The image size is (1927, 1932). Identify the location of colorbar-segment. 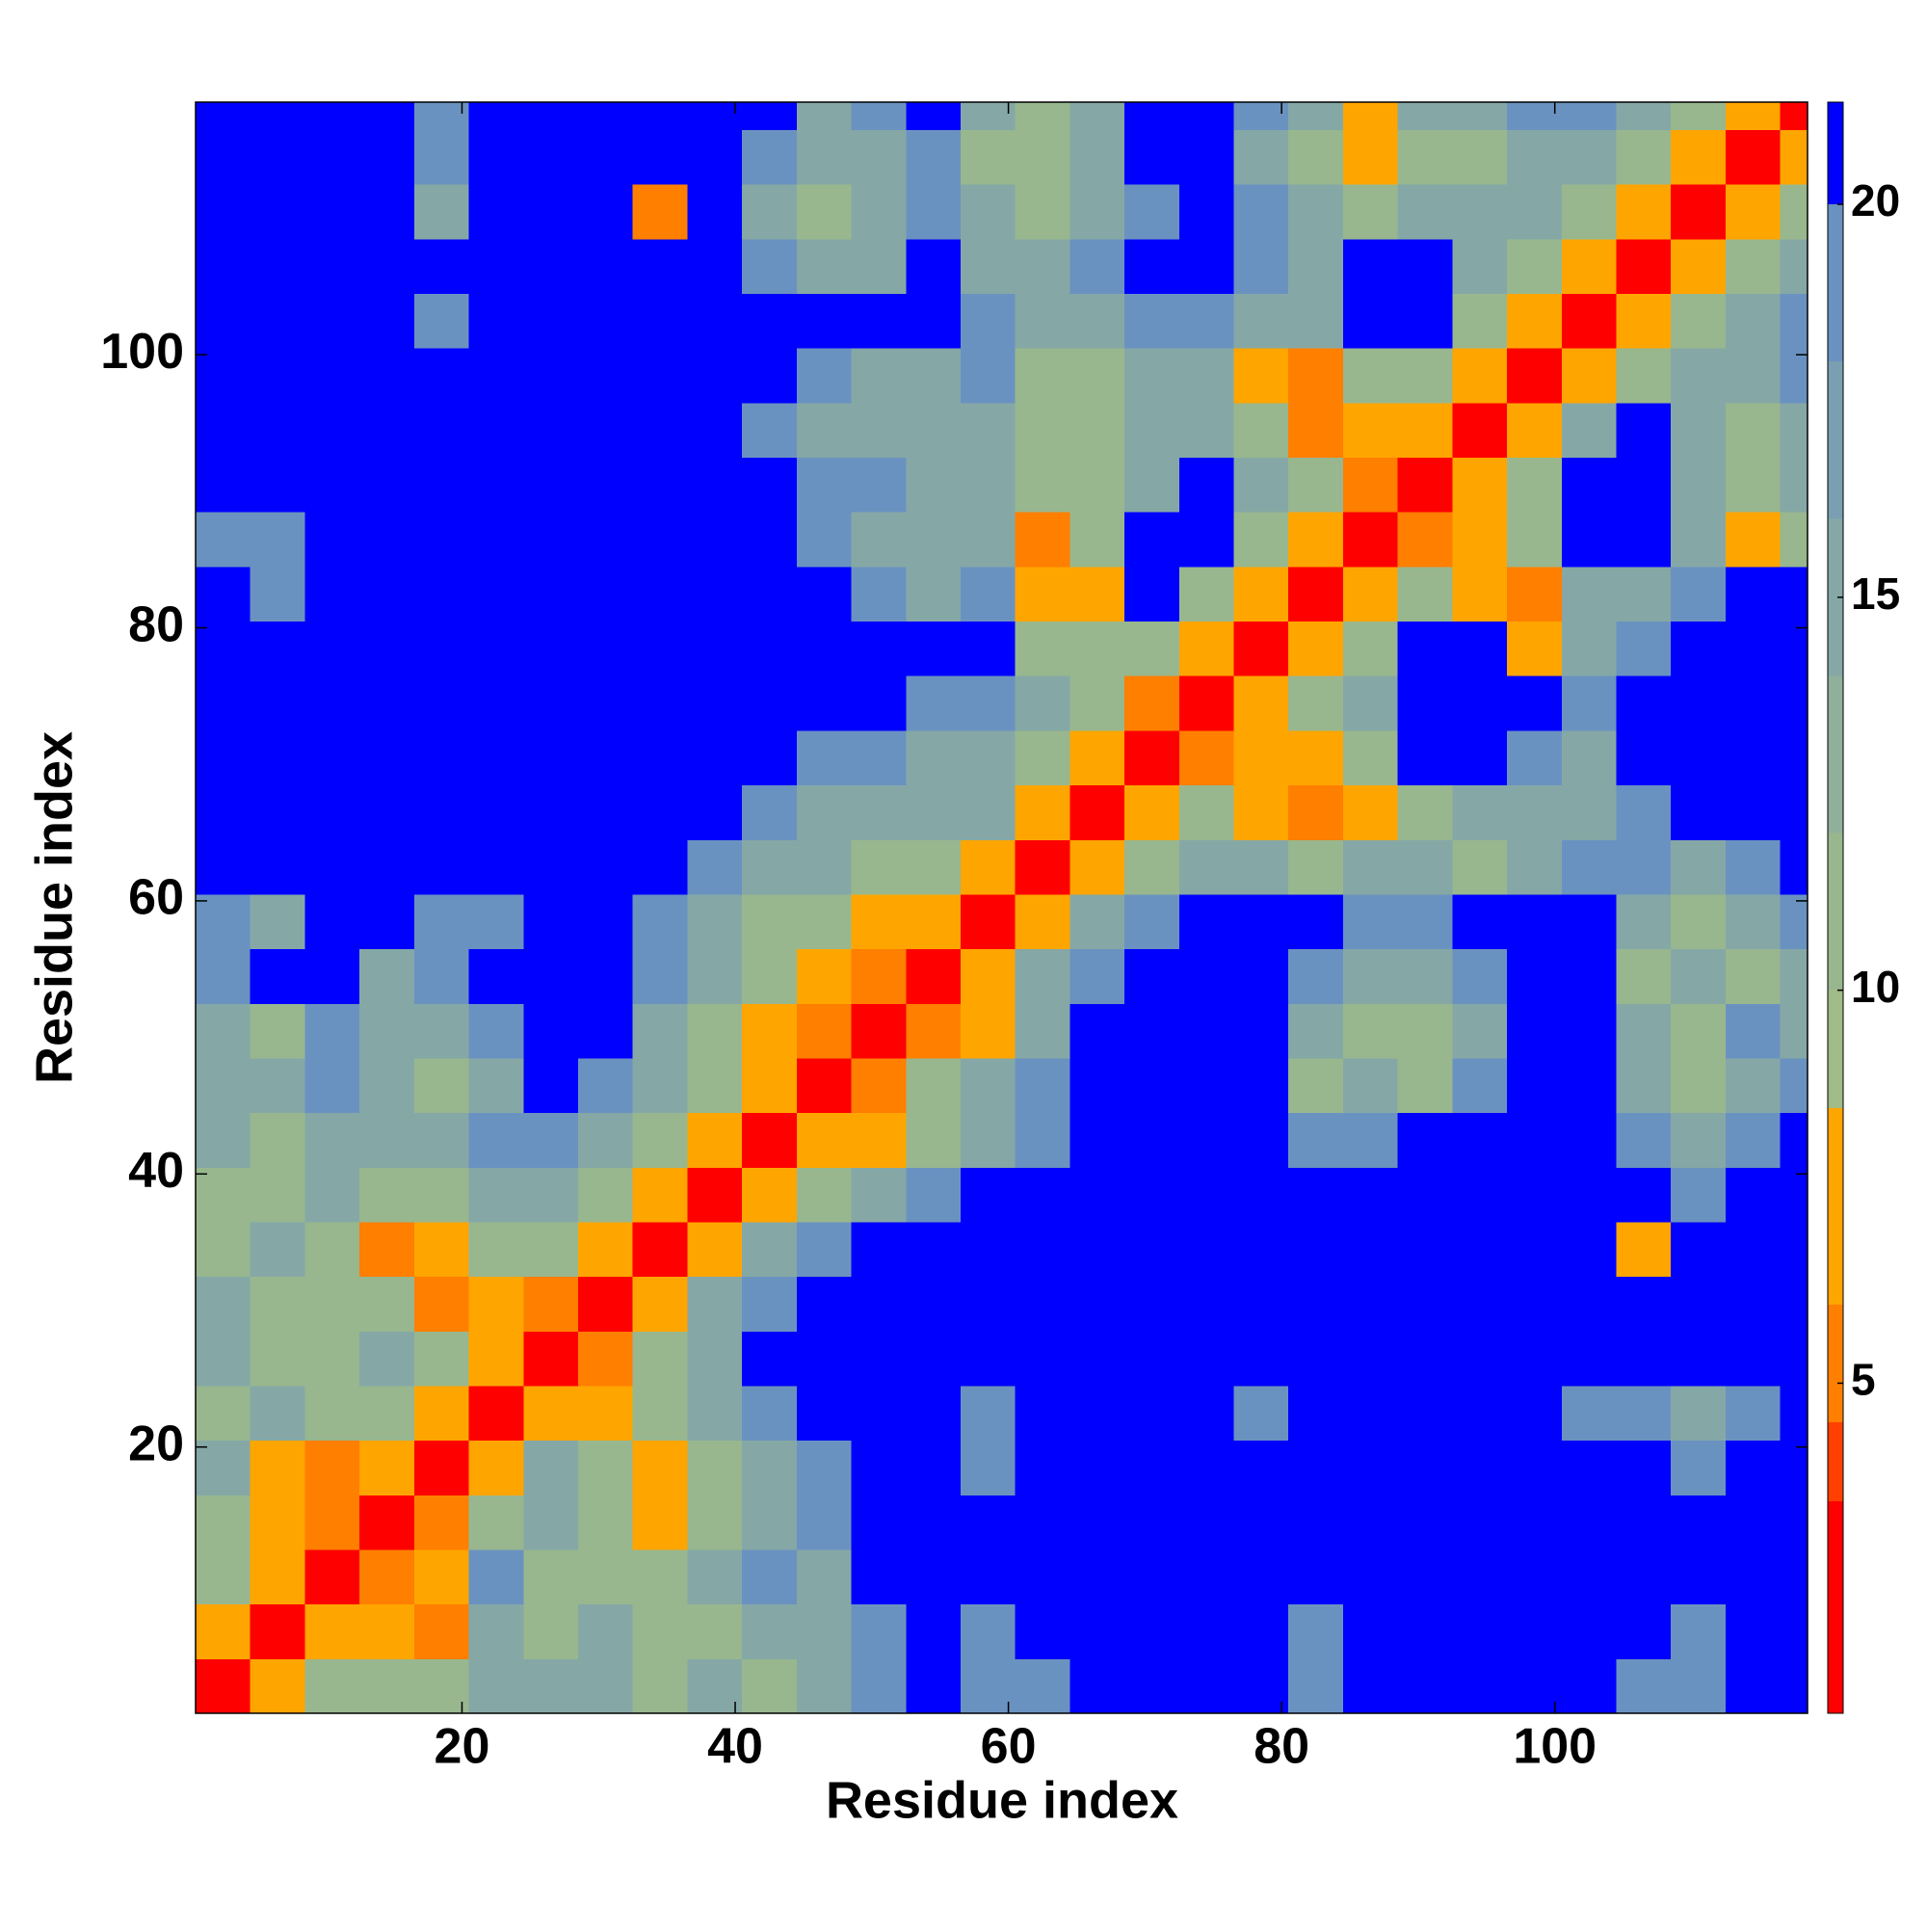
(1835, 597).